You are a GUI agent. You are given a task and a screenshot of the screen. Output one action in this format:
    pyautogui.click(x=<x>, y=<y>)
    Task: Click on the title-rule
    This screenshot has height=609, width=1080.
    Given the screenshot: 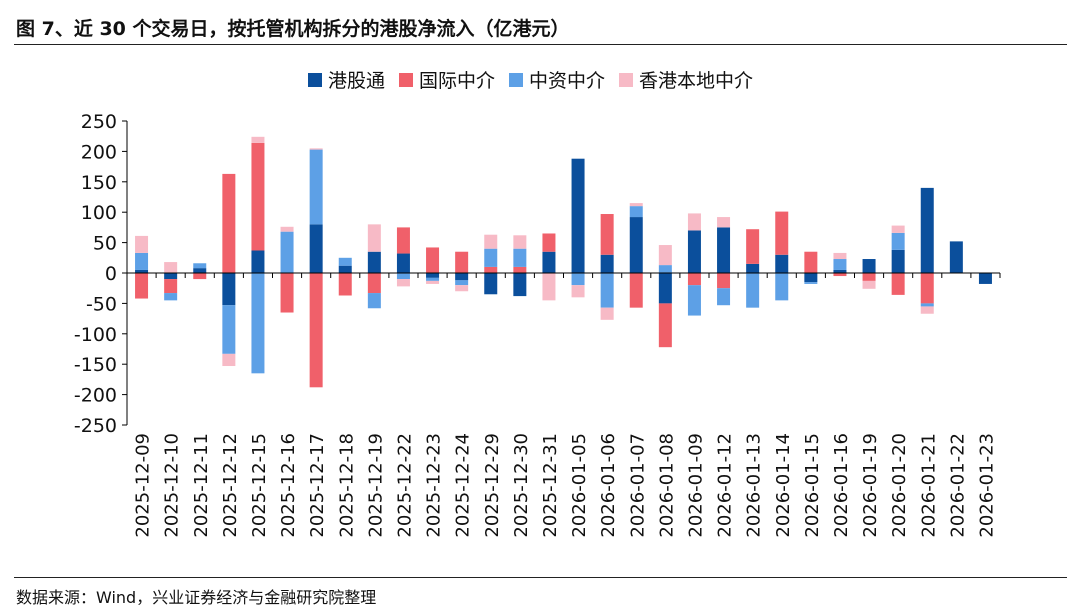 What is the action you would take?
    pyautogui.click(x=540, y=44)
    